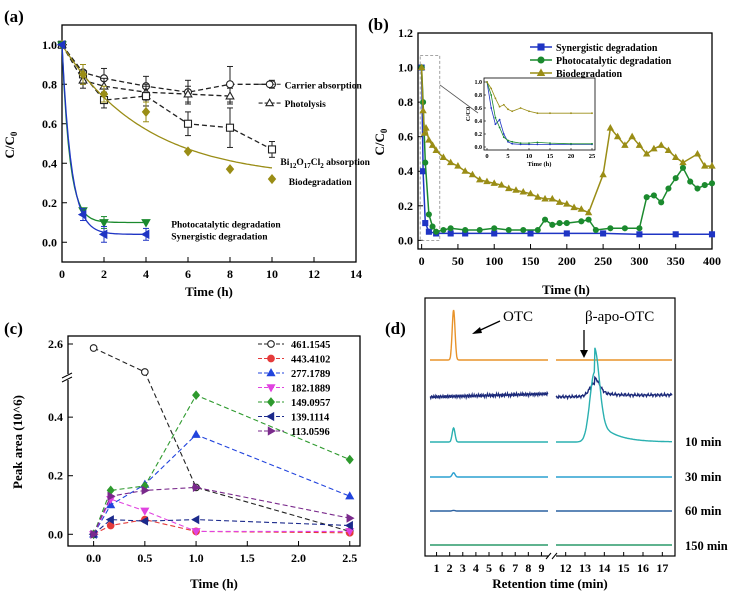  Describe the element at coordinates (62, 274) in the screenshot. I see `x-tick-label-a: 0` at that location.